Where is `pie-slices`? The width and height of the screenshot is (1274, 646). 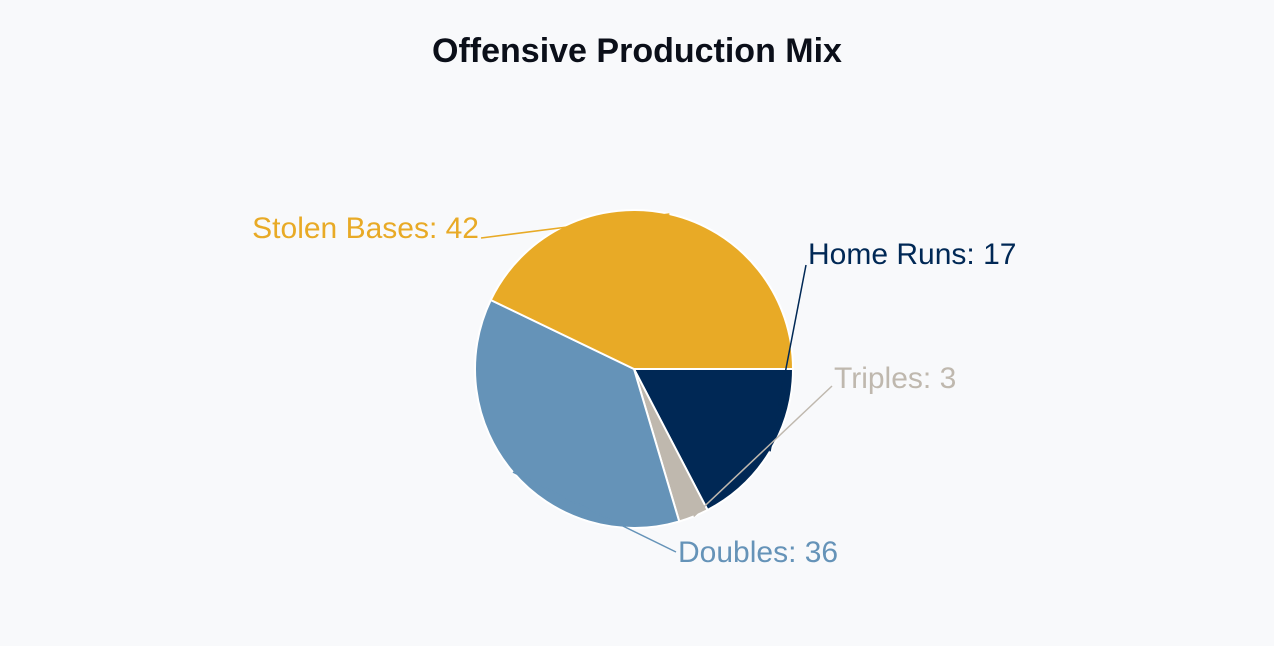
pie-slices is located at coordinates (634, 369).